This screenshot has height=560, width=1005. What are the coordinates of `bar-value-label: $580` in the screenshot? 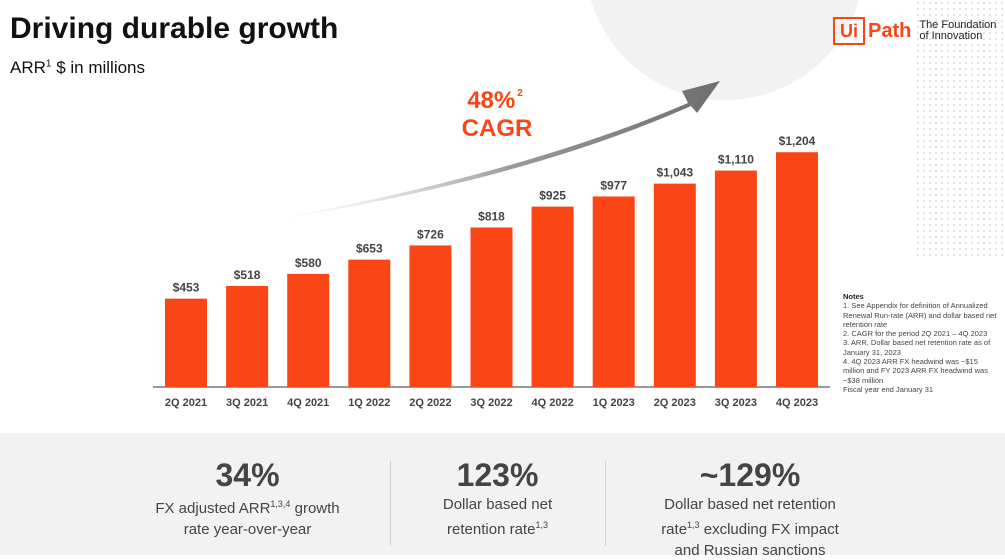 It's located at (308, 263).